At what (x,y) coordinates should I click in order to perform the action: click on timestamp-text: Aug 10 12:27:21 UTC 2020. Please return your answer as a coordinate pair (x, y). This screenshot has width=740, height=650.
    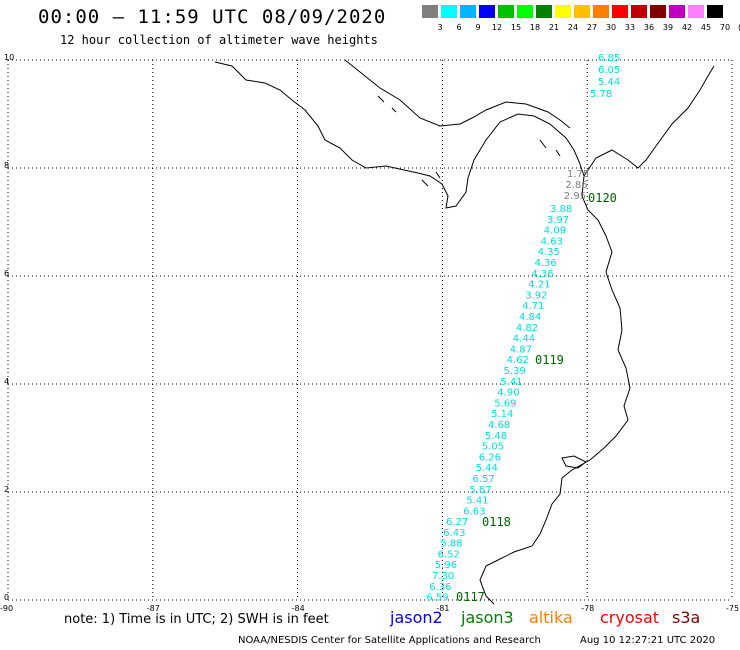
    Looking at the image, I should click on (648, 640).